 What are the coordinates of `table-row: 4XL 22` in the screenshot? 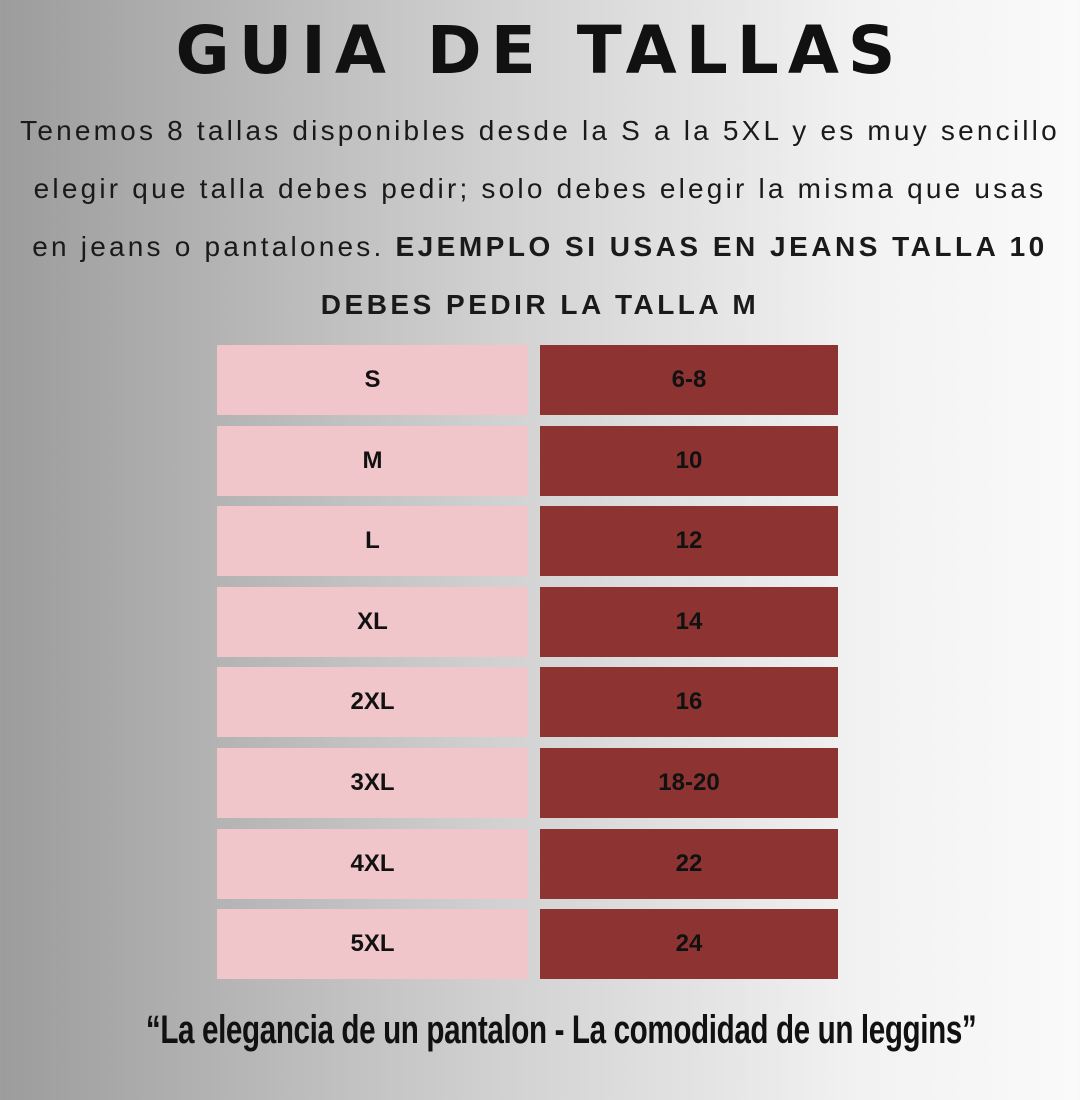 It's located at (527, 863).